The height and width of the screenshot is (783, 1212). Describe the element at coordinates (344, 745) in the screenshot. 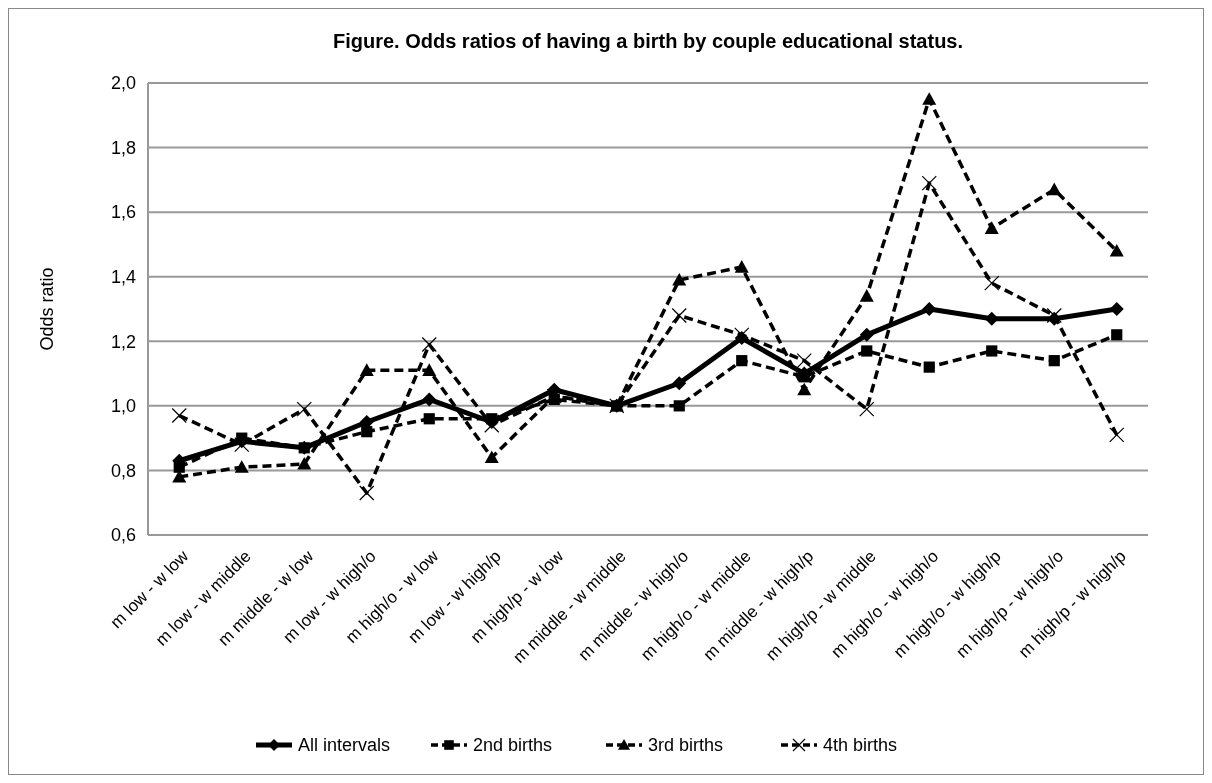

I see `legend-label: All intervals` at that location.